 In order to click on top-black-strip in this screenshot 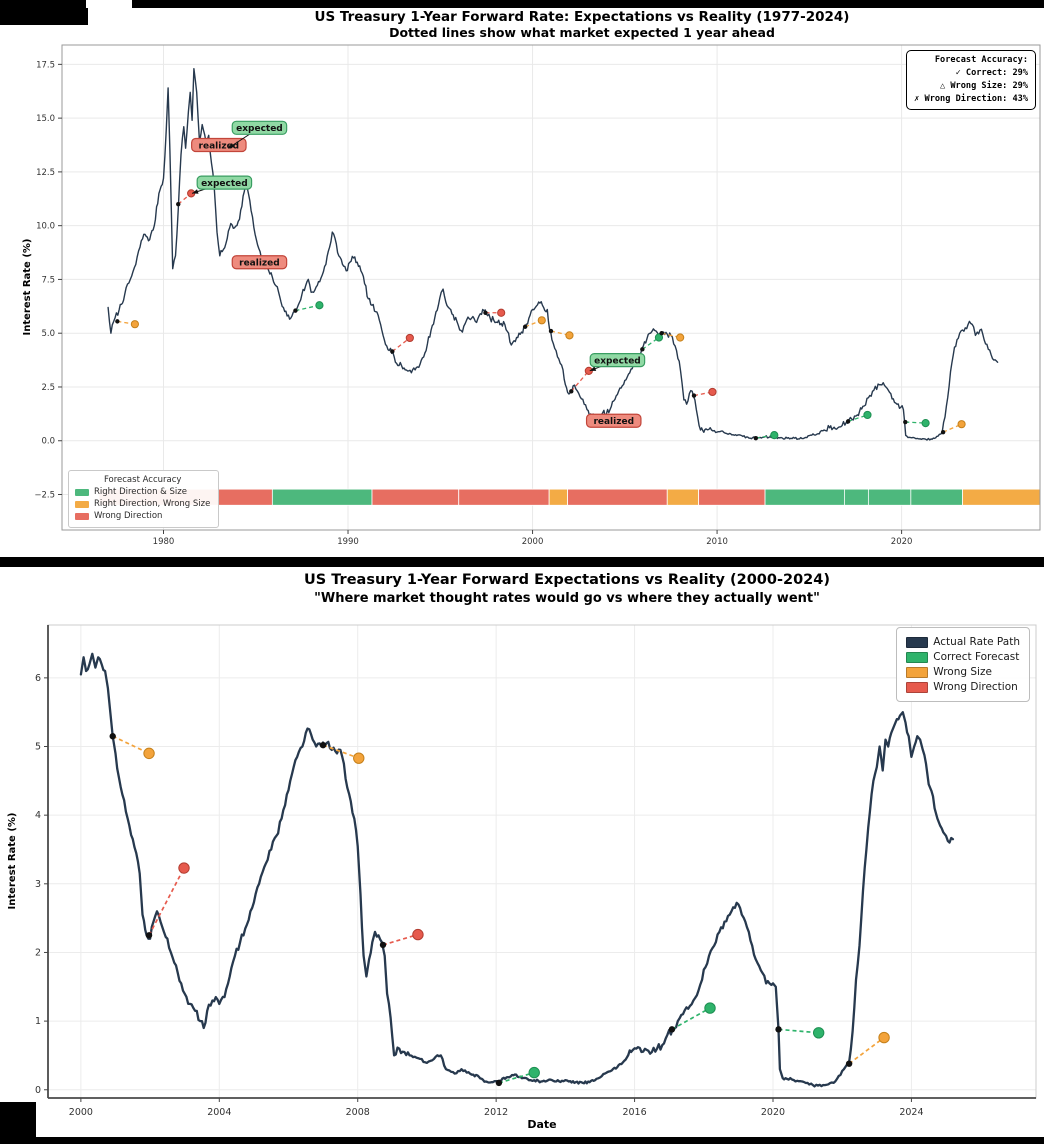, I will do `click(522, 4)`.